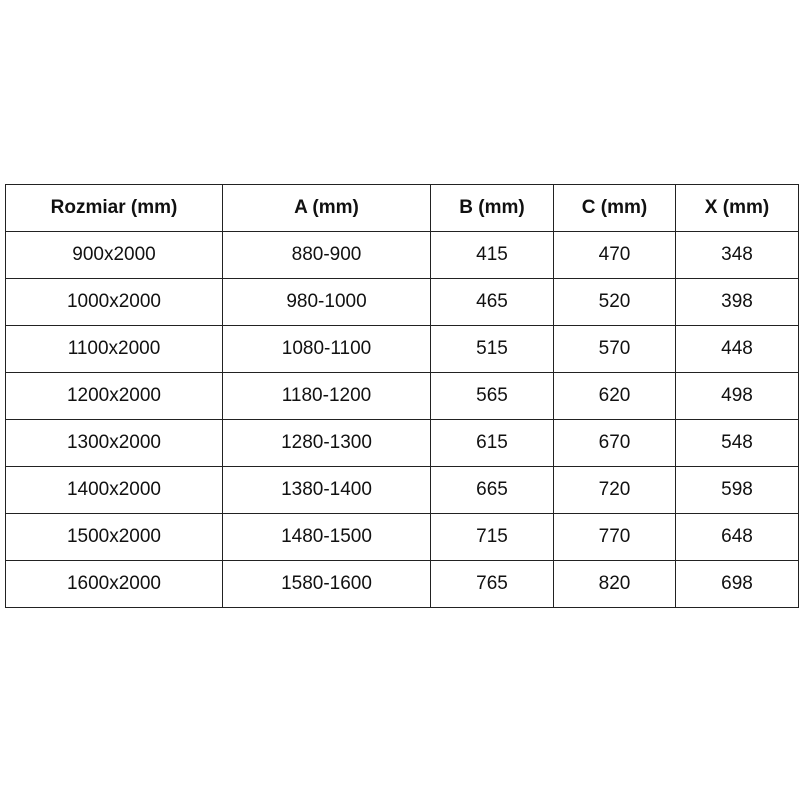 The width and height of the screenshot is (800, 800). I want to click on table-cell: 1000x2000, so click(114, 302).